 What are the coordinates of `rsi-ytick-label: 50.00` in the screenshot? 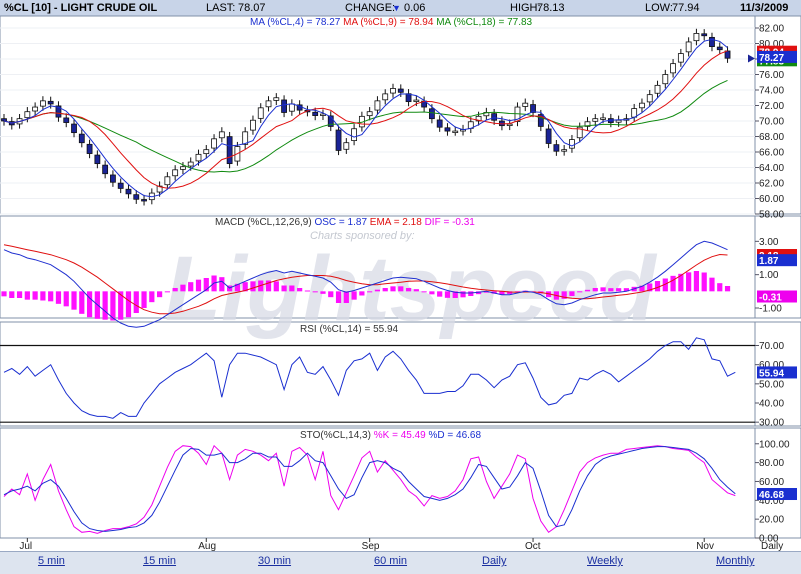 It's located at (771, 384).